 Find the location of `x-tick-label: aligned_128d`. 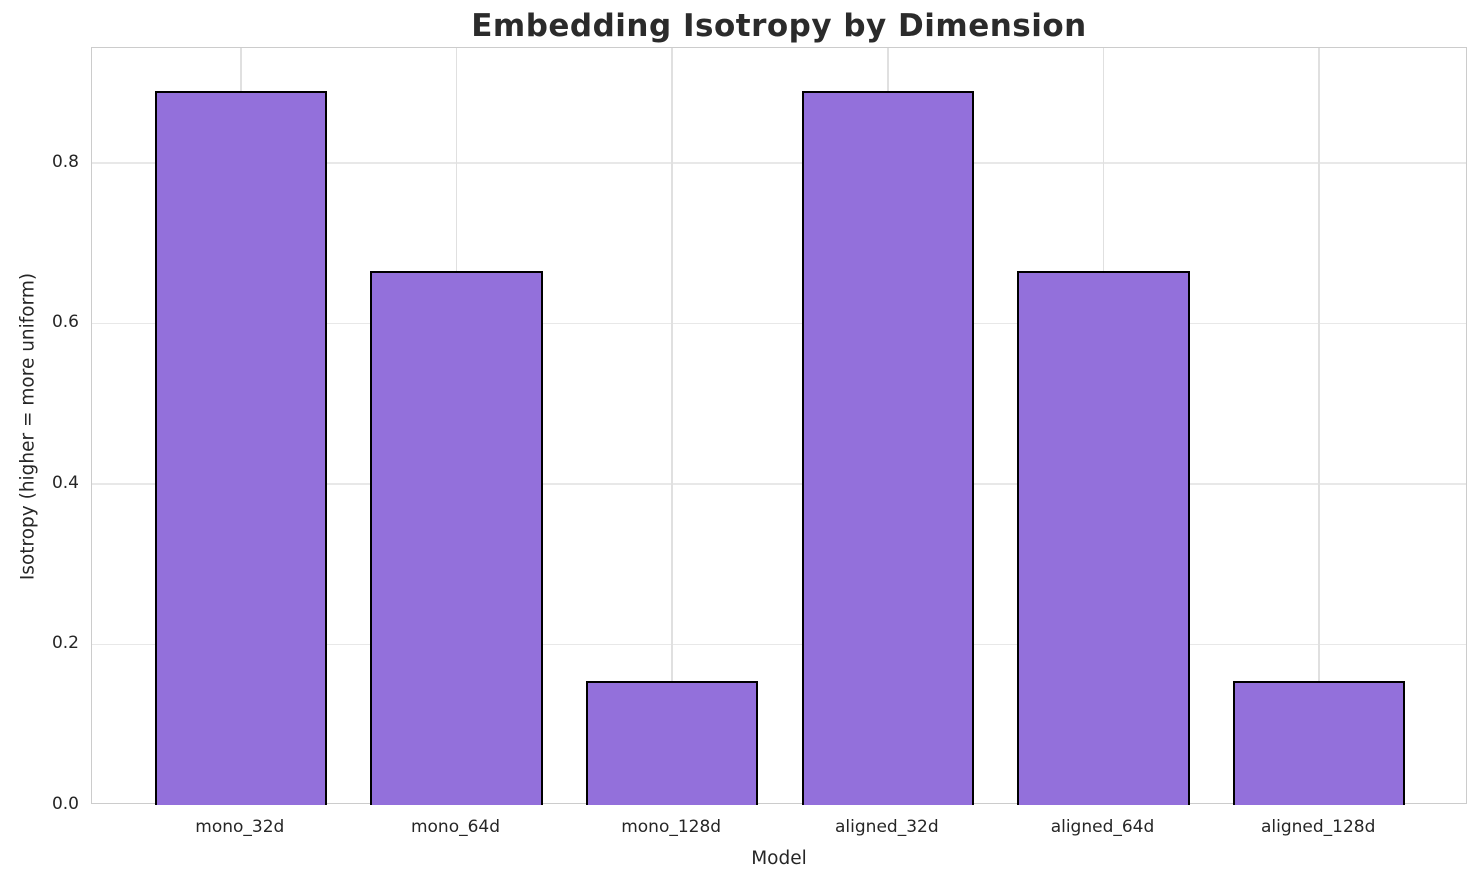

x-tick-label: aligned_128d is located at coordinates (1318, 827).